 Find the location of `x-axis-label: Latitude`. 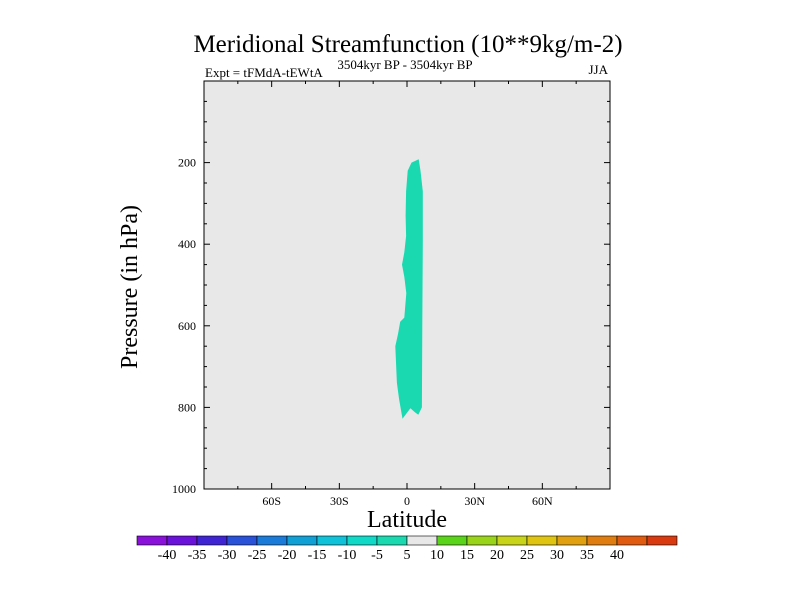

x-axis-label: Latitude is located at coordinates (407, 520).